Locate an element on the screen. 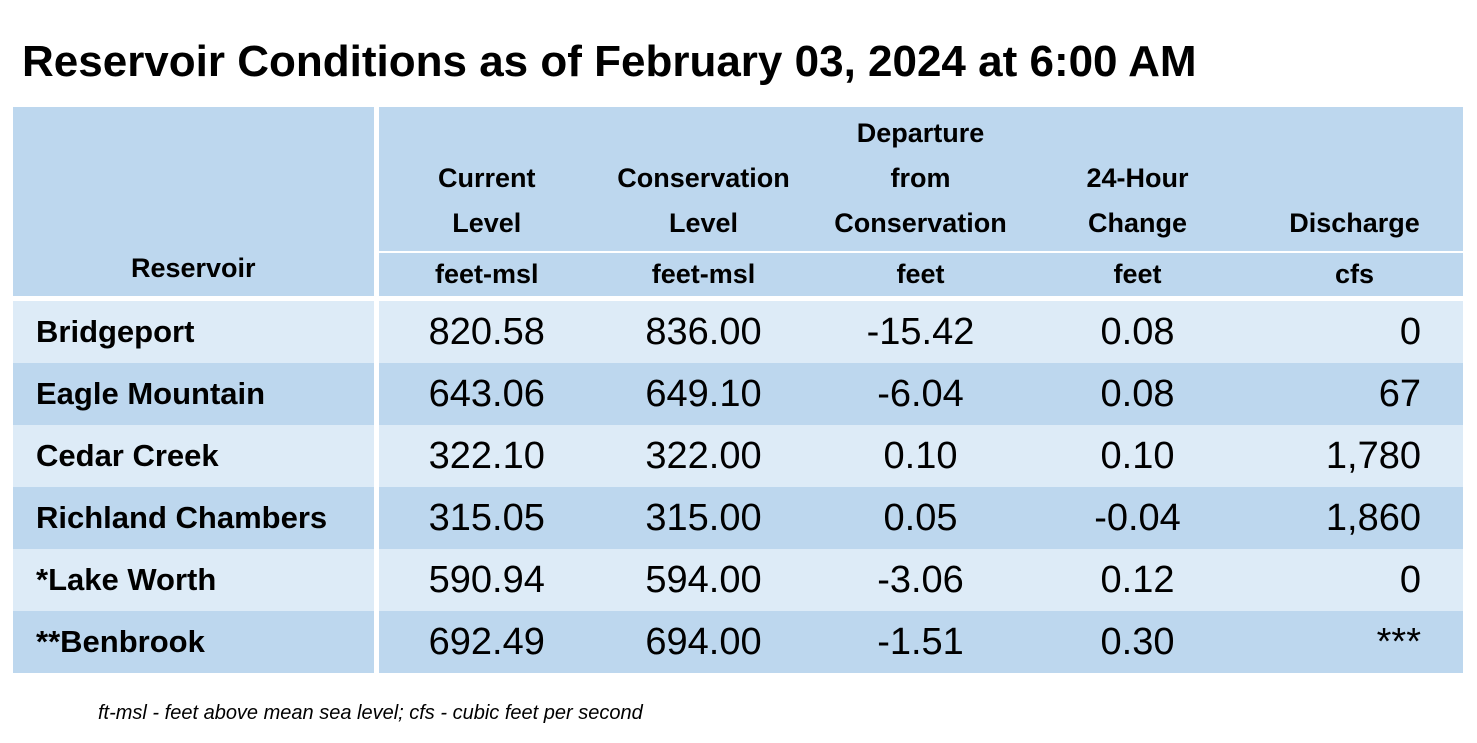  conservation-level-cell: 694.00 is located at coordinates (703, 642).